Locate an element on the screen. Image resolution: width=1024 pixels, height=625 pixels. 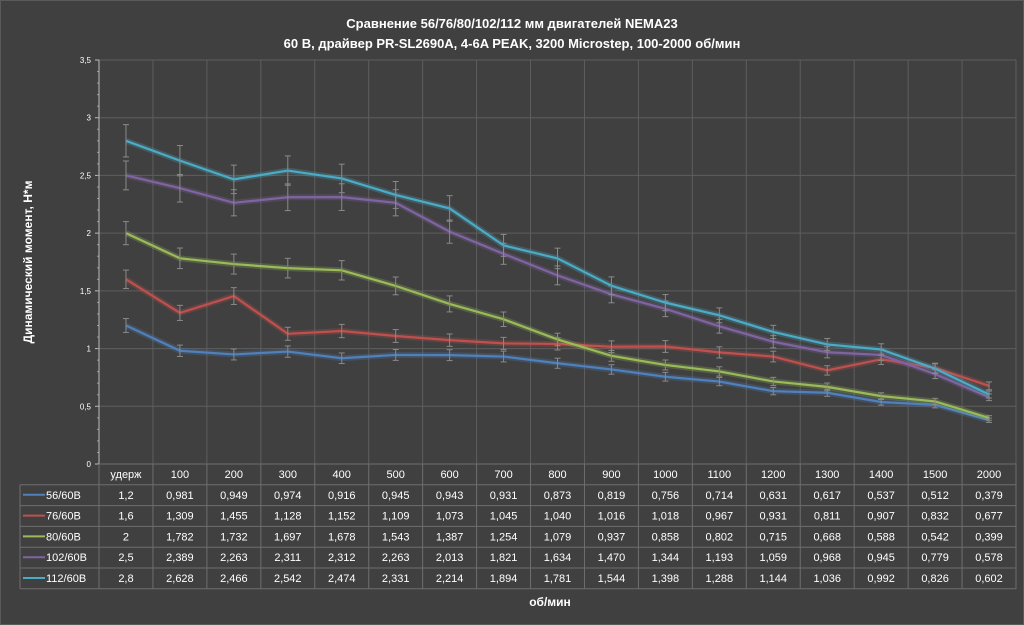
y-tick-label: 1 is located at coordinates (89, 349).